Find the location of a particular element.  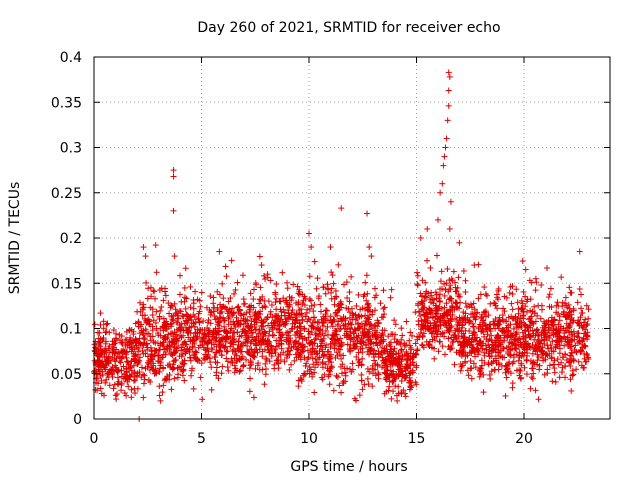

x-tick-label: 5 is located at coordinates (201, 439).